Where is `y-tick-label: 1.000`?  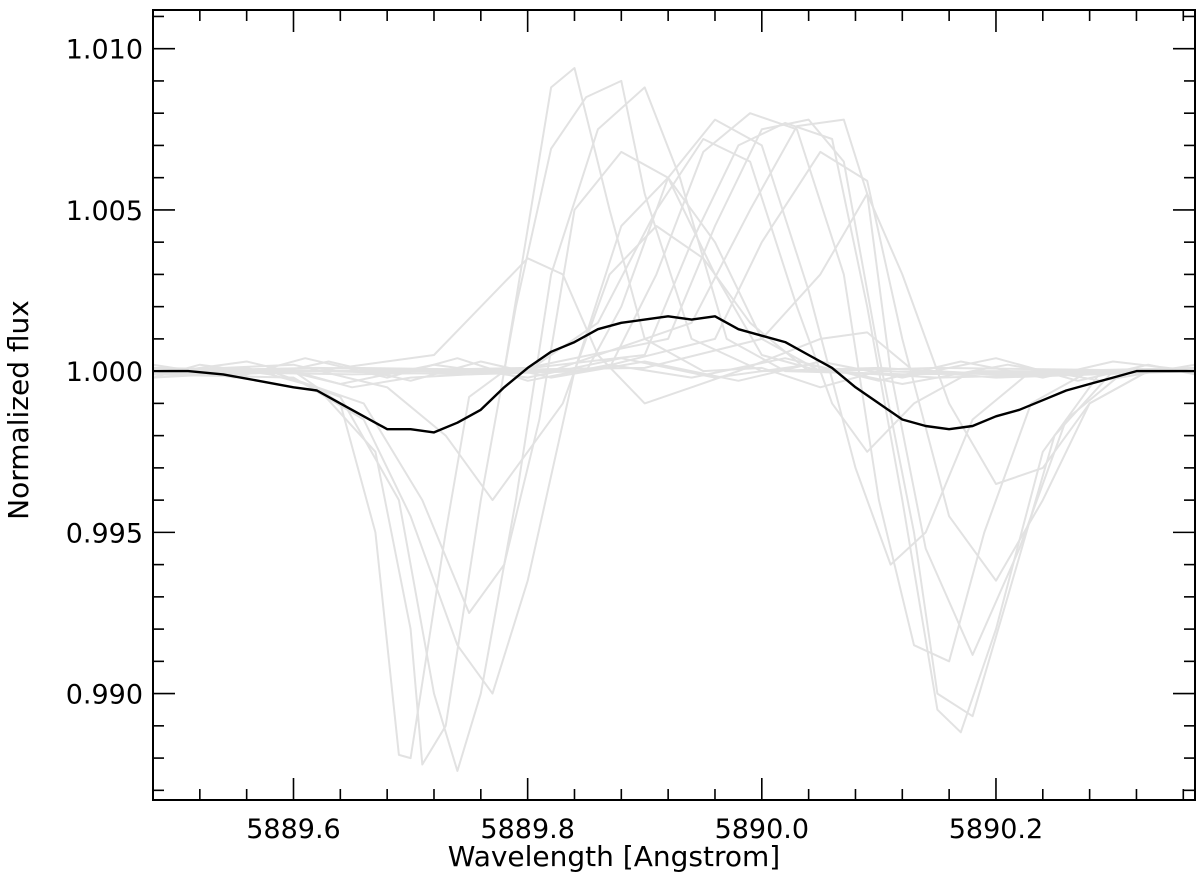
y-tick-label: 1.000 is located at coordinates (104, 372).